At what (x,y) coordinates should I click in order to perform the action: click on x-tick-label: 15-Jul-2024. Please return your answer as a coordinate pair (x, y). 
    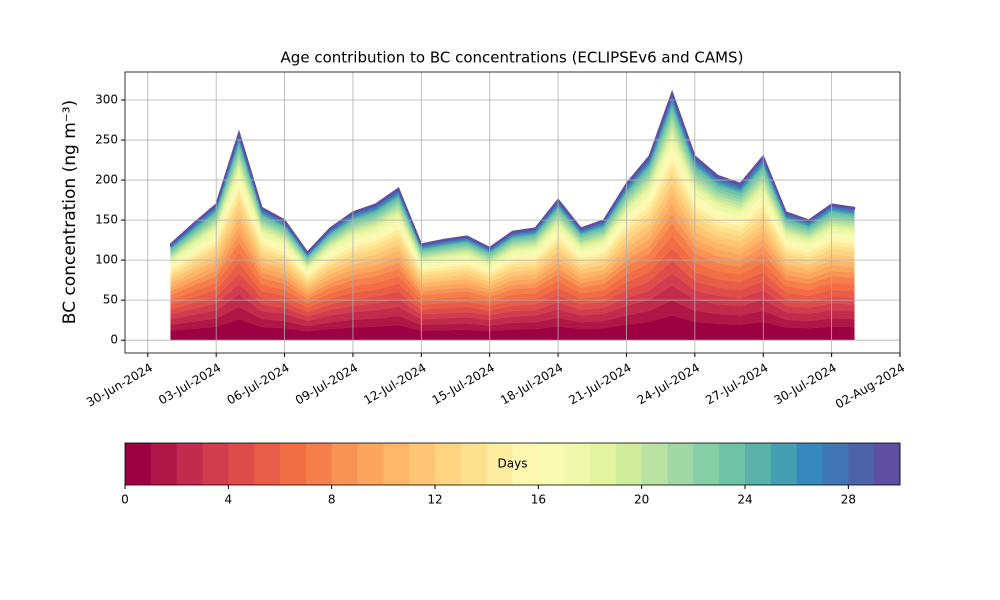
    Looking at the image, I should click on (463, 384).